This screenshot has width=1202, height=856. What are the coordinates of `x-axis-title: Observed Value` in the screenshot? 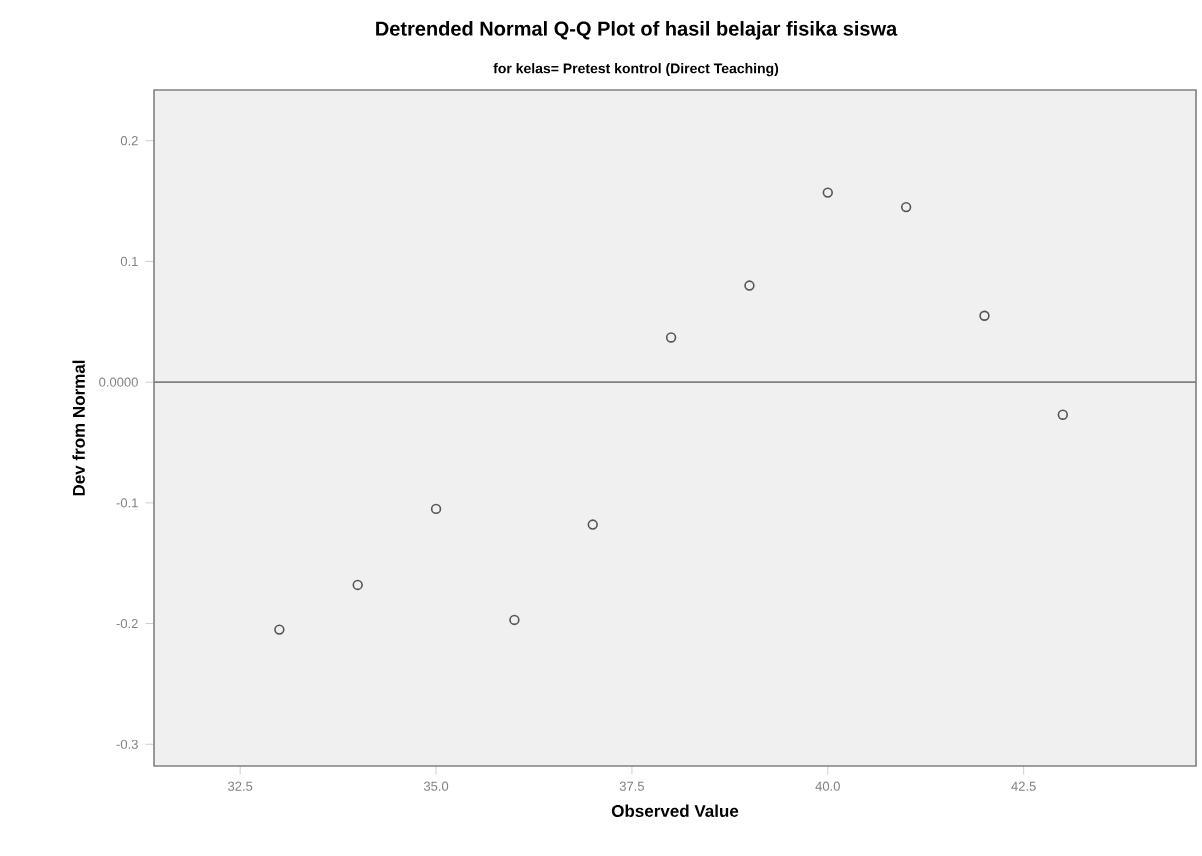 It's located at (675, 811).